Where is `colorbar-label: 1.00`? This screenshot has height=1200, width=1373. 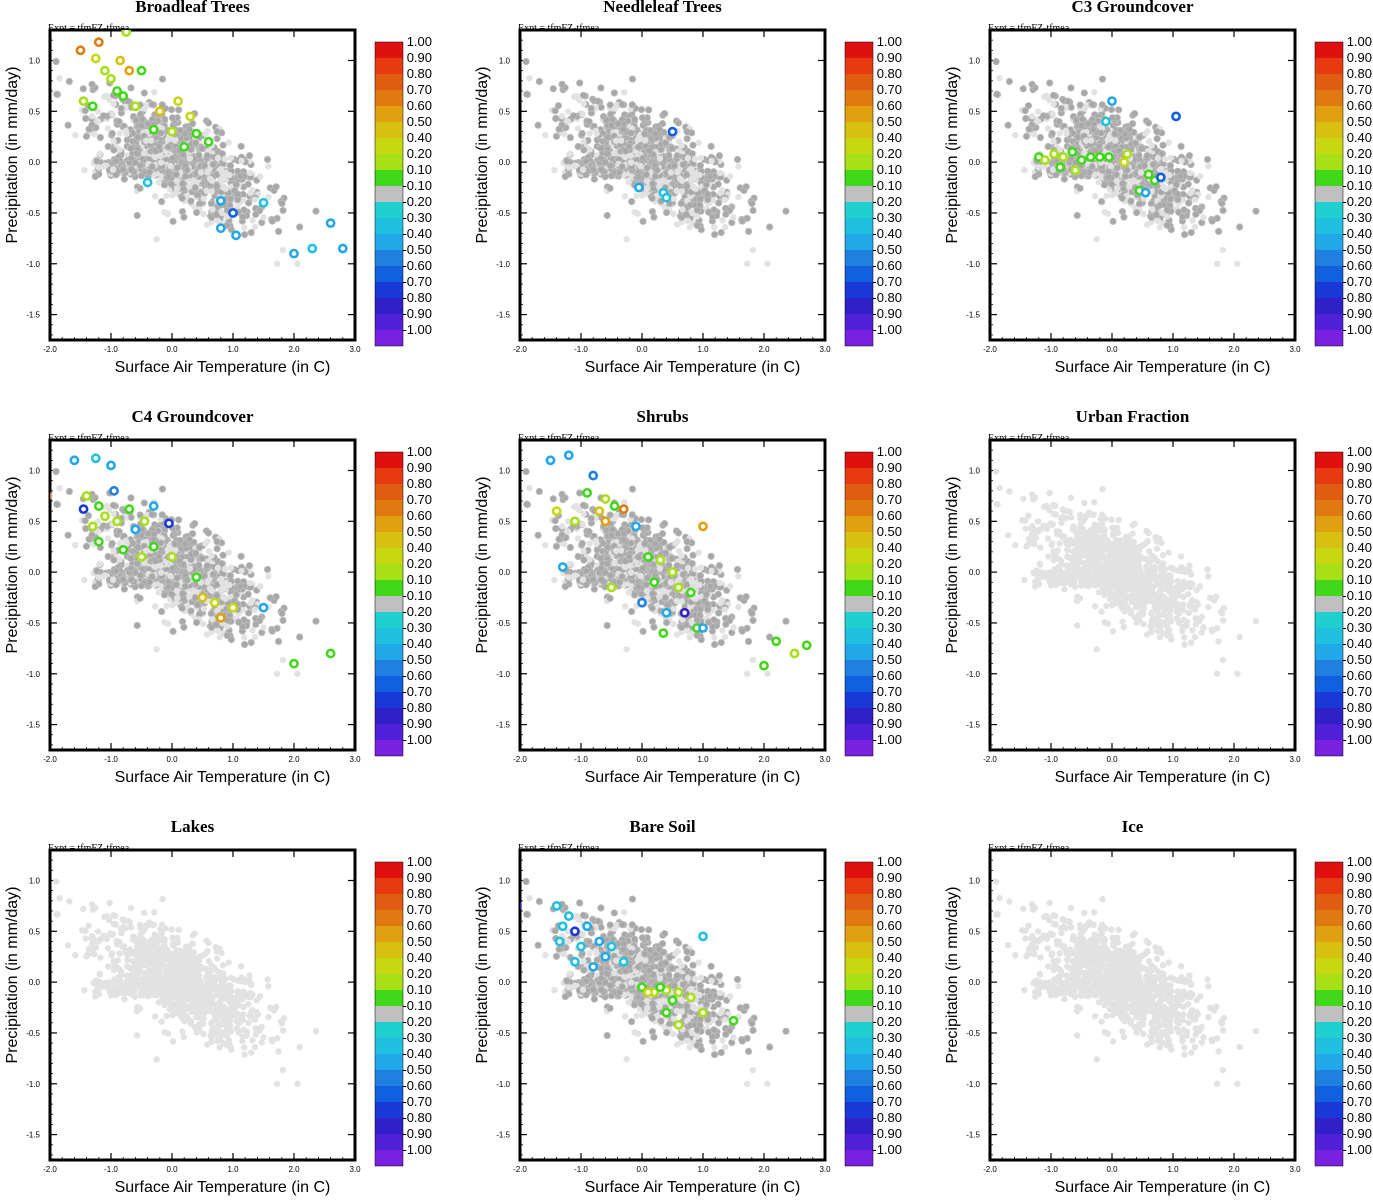
colorbar-label: 1.00 is located at coordinates (419, 451).